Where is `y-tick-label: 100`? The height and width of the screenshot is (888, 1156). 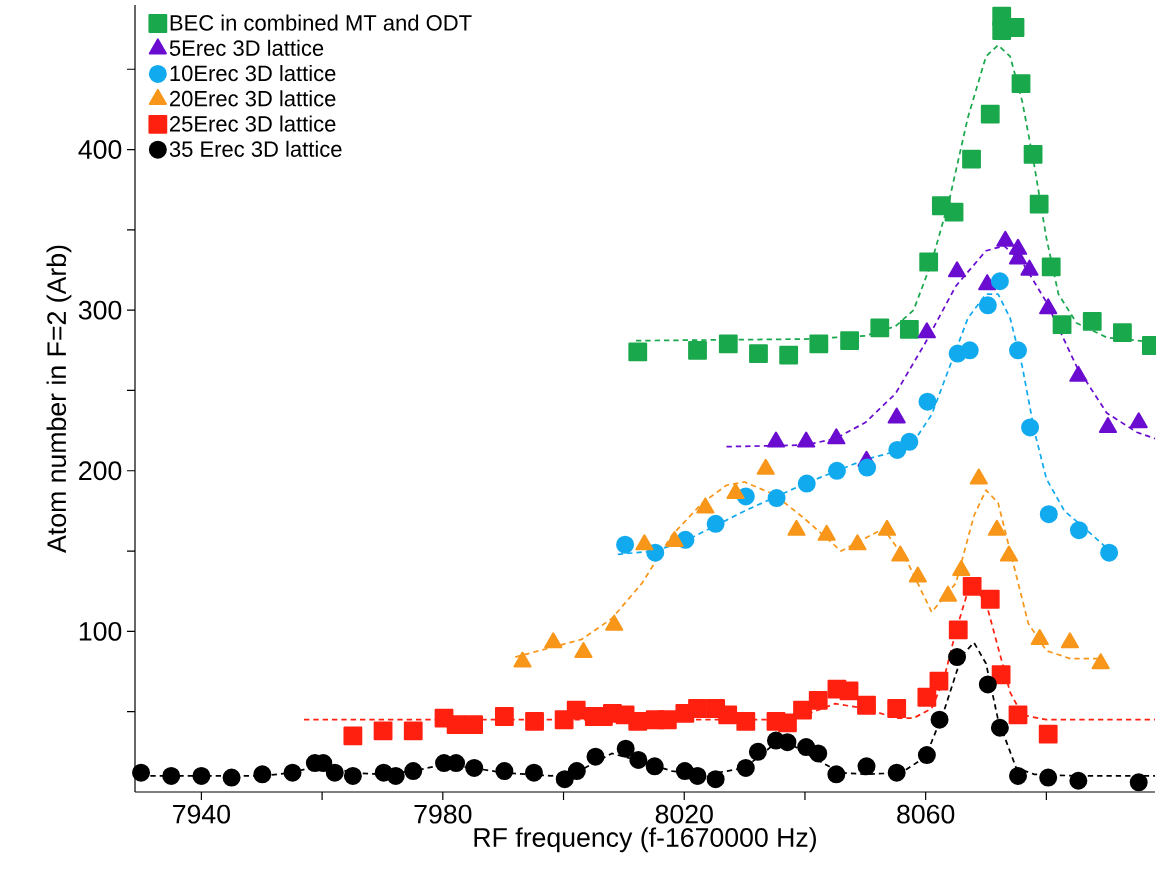
y-tick-label: 100 is located at coordinates (100, 631).